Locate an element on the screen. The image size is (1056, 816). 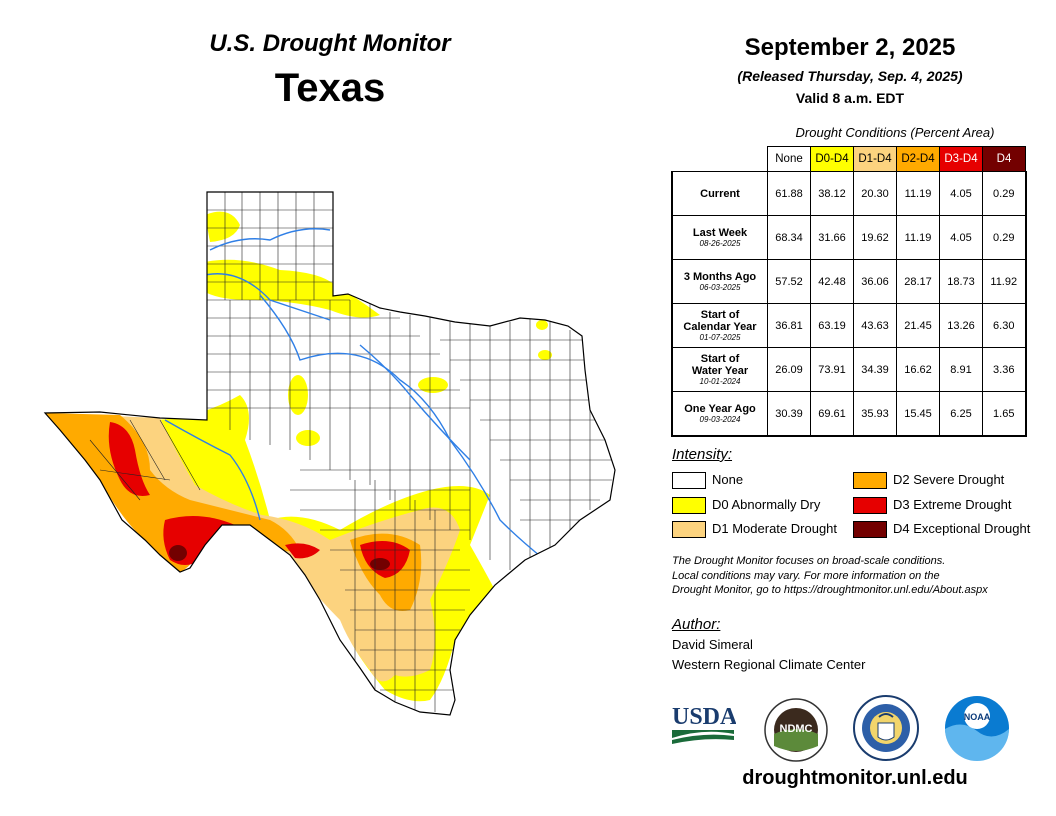
table-cell: 68.34 is located at coordinates (789, 237).